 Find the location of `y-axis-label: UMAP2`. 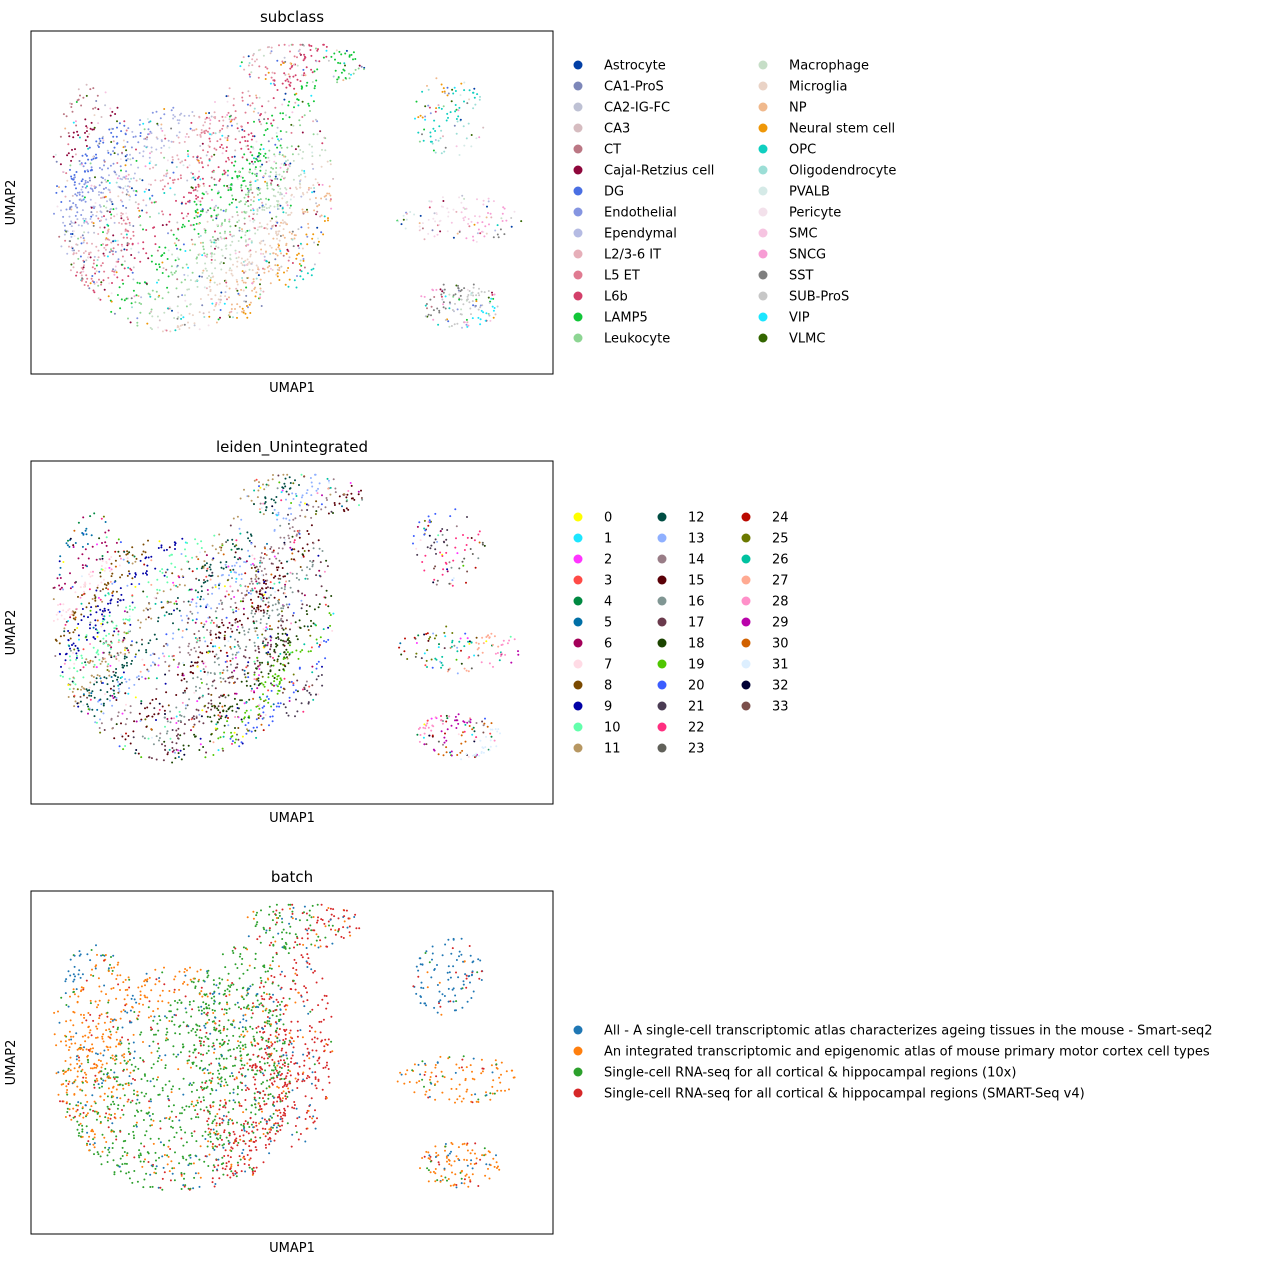

y-axis-label: UMAP2 is located at coordinates (11, 203).